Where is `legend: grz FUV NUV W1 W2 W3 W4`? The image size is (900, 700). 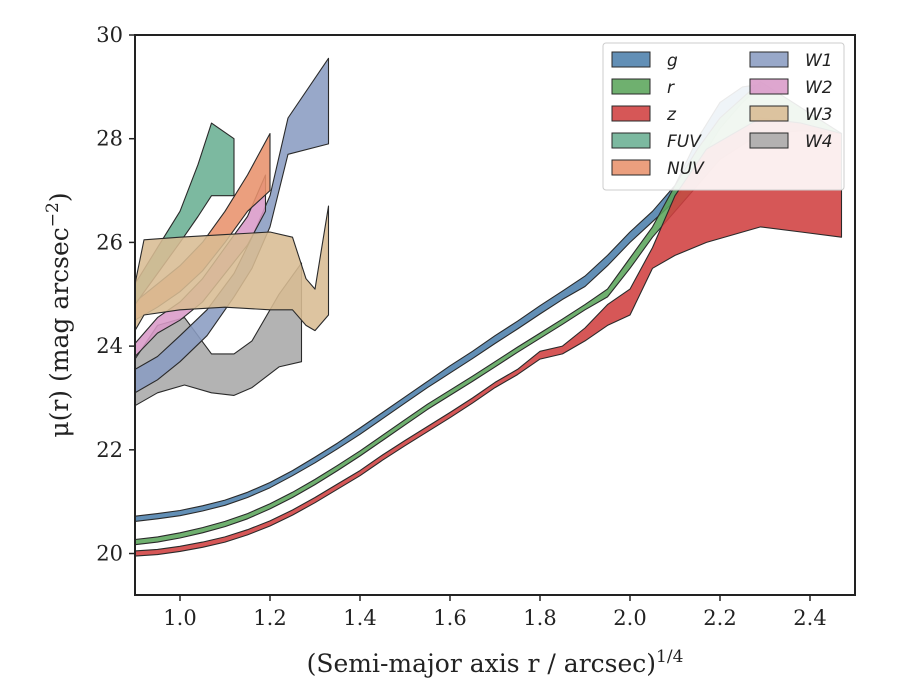
legend: grz FUV NUV W1 W2 W3 W4 is located at coordinates (723, 116).